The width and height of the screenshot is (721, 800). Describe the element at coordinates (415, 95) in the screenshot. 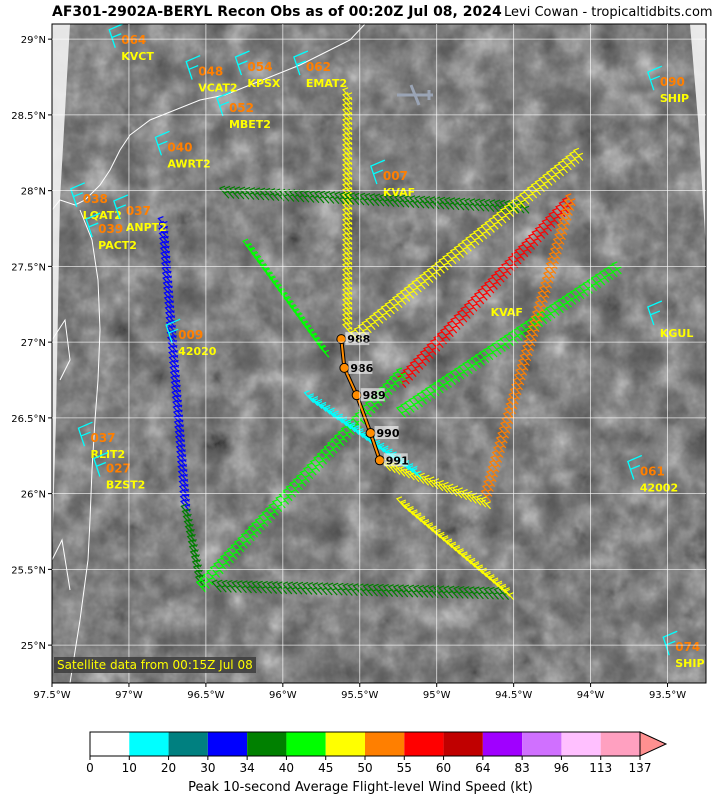

I see `aircraft-icon` at that location.